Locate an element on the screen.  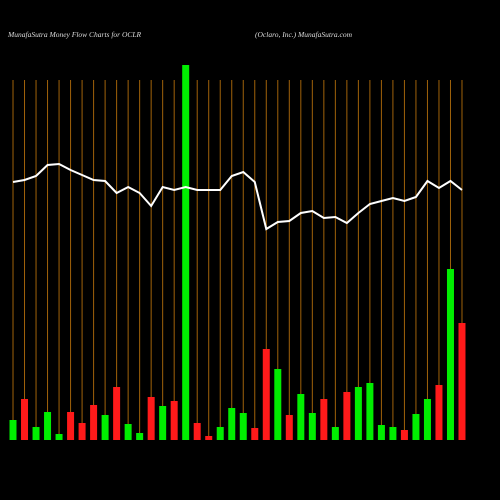
money-flow-line is located at coordinates (237, 196).